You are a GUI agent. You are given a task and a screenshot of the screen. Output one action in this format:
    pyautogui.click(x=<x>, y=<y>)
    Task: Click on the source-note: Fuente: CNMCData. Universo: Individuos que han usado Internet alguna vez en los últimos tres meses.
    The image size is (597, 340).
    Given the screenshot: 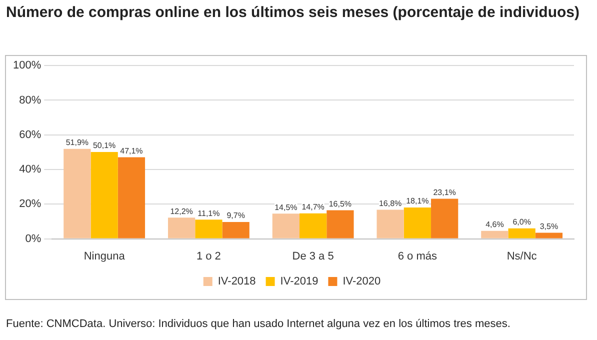 What is the action you would take?
    pyautogui.click(x=258, y=324)
    